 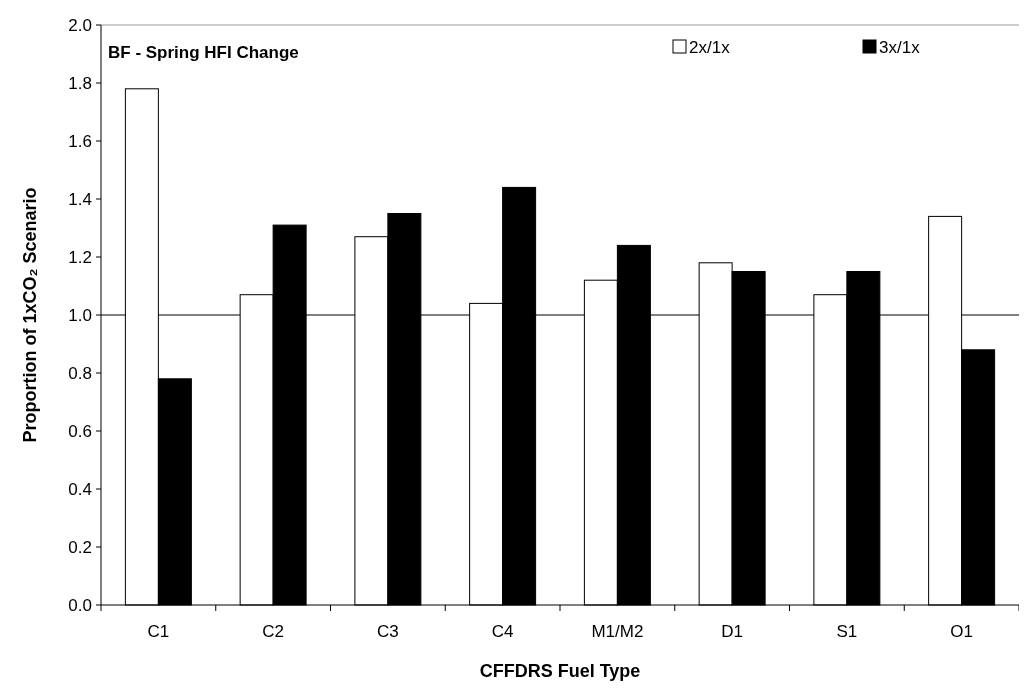 What do you see at coordinates (80, 431) in the screenshot?
I see `y-tick-label: 0.6` at bounding box center [80, 431].